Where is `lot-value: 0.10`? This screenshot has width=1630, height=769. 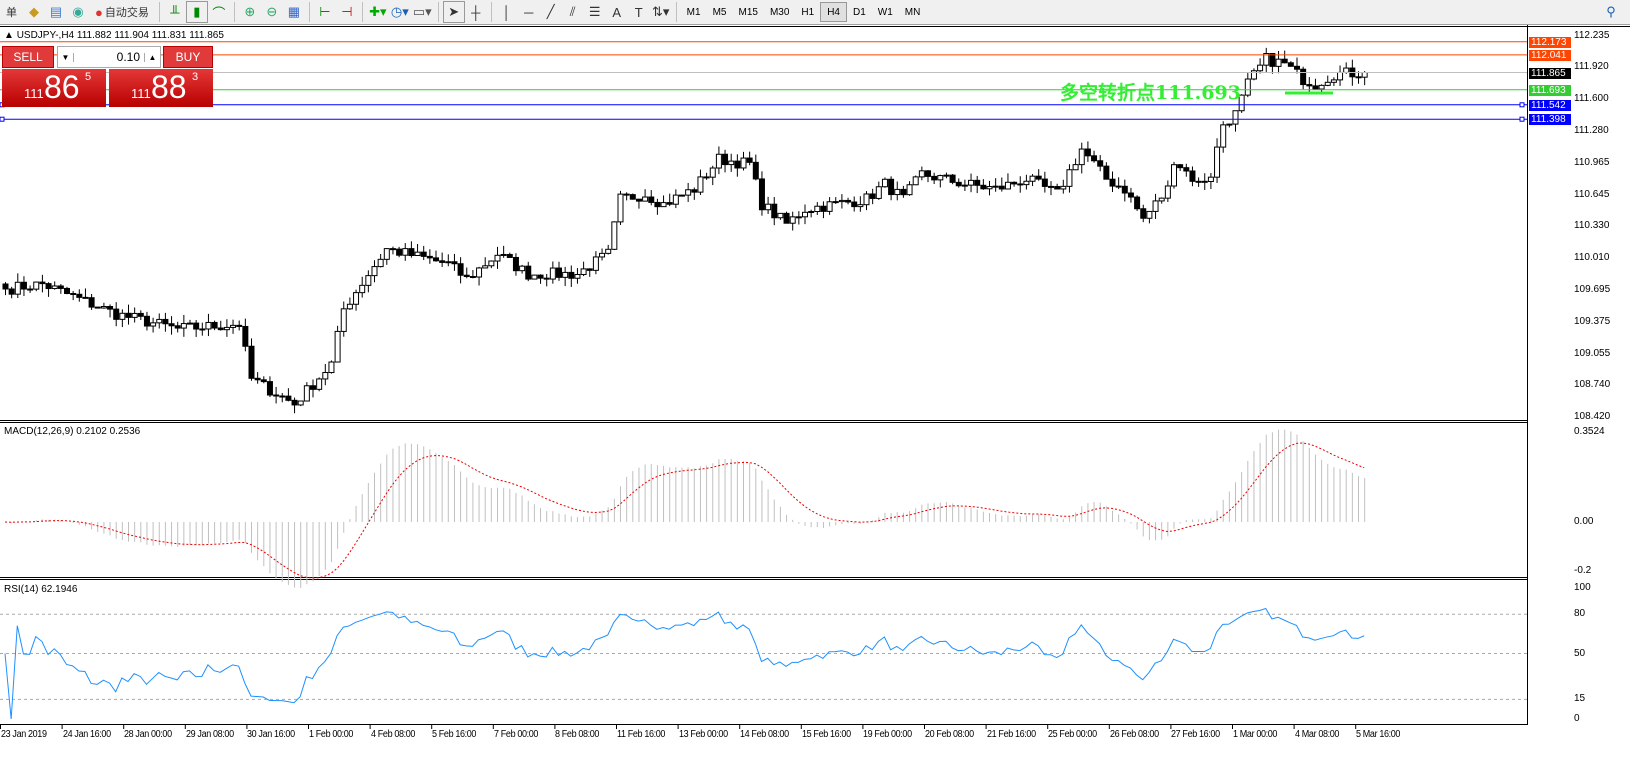 lot-value: 0.10 is located at coordinates (128, 57).